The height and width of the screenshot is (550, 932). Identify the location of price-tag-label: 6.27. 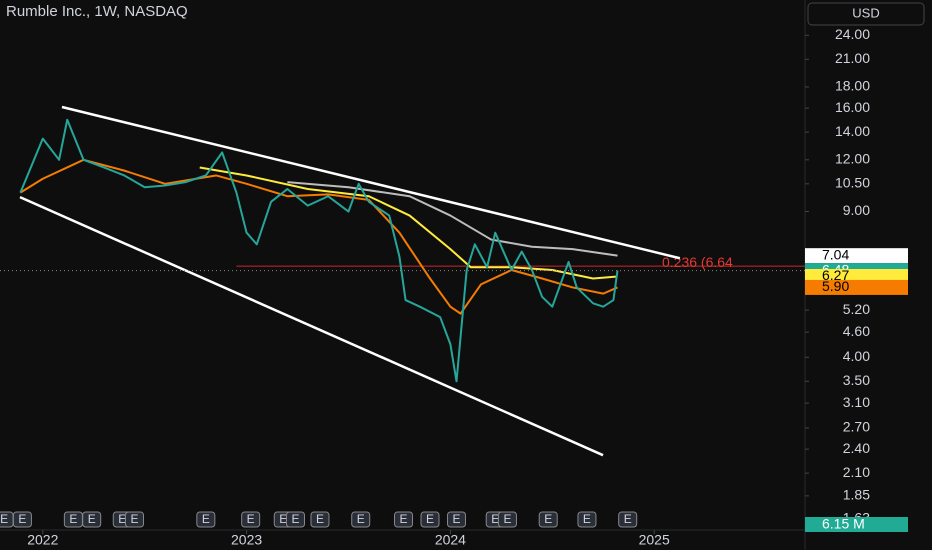
(835, 275).